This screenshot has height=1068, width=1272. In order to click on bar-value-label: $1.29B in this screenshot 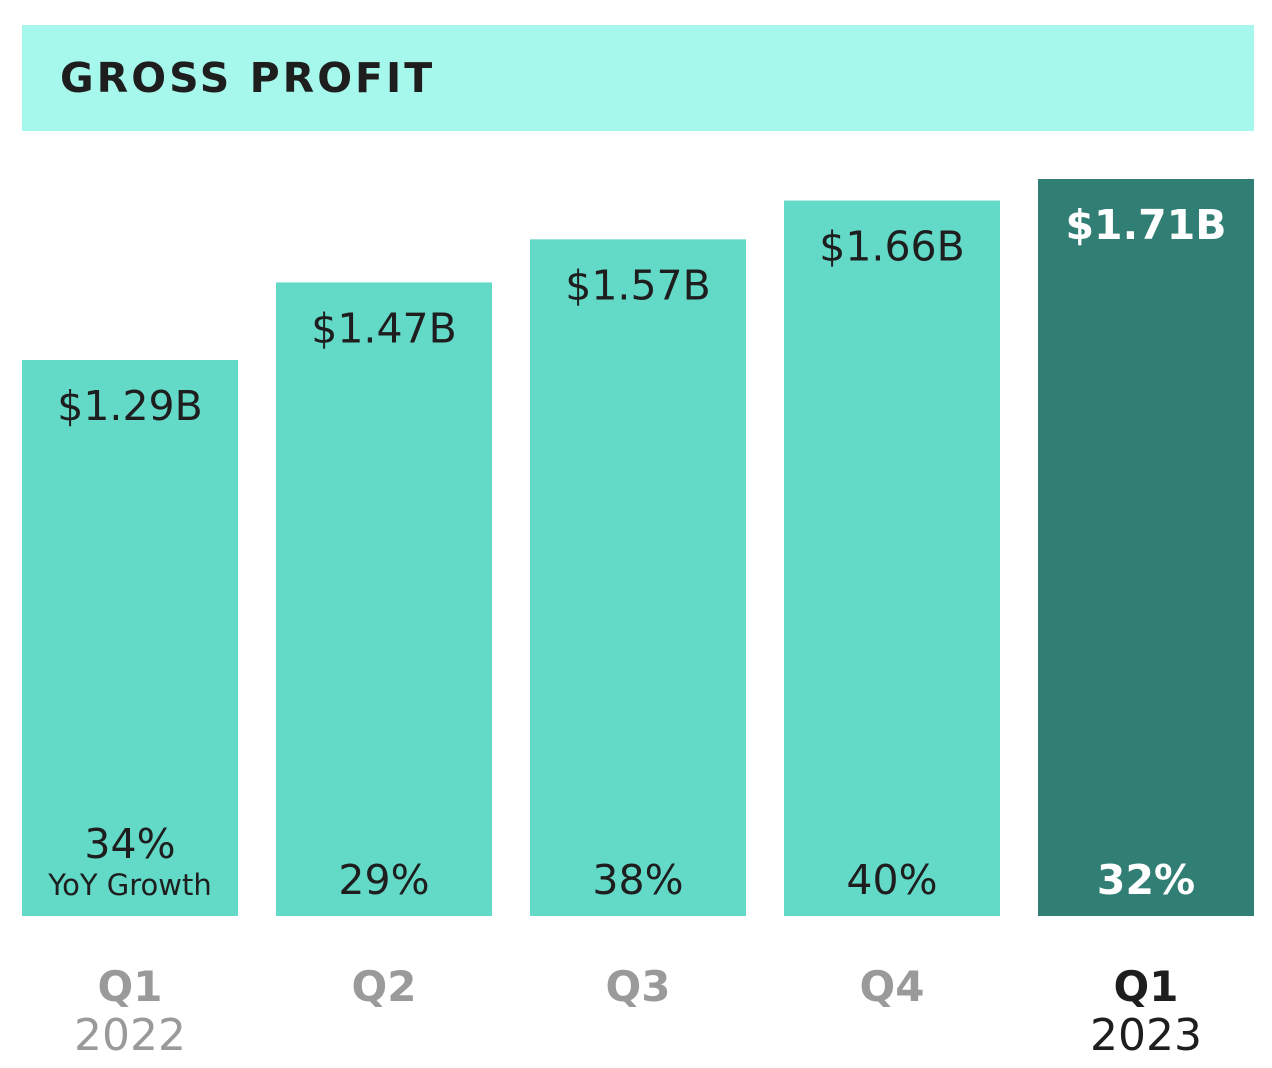, I will do `click(130, 406)`.